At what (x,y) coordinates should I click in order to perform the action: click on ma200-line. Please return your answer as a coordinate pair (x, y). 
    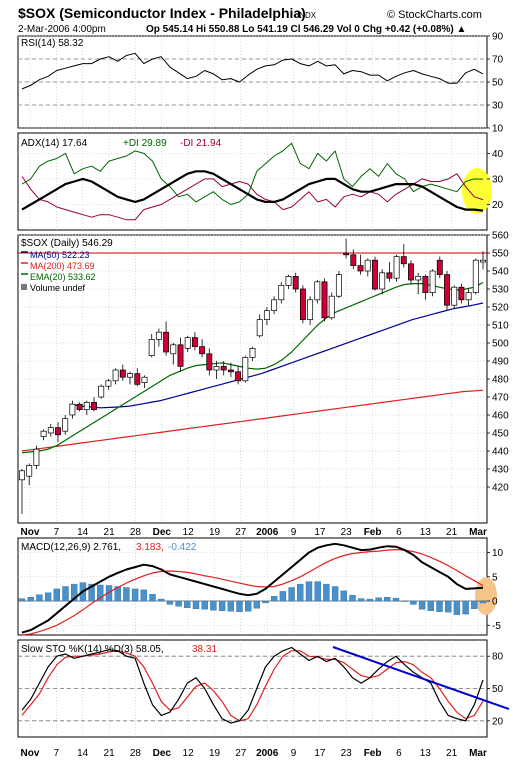
    Looking at the image, I should click on (252, 420).